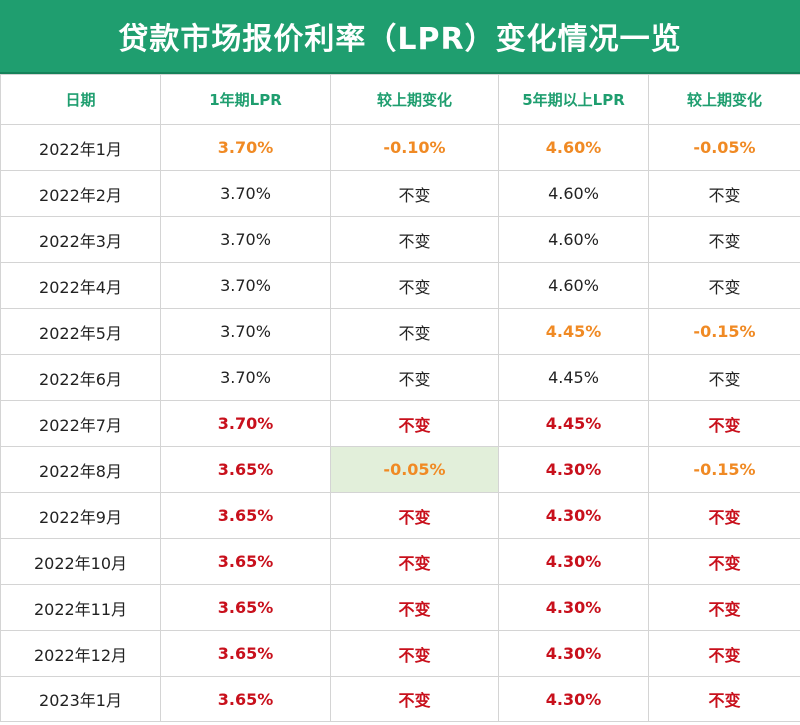  What do you see at coordinates (573, 99) in the screenshot?
I see `header-lpr-5y: 5年期以上LPR` at bounding box center [573, 99].